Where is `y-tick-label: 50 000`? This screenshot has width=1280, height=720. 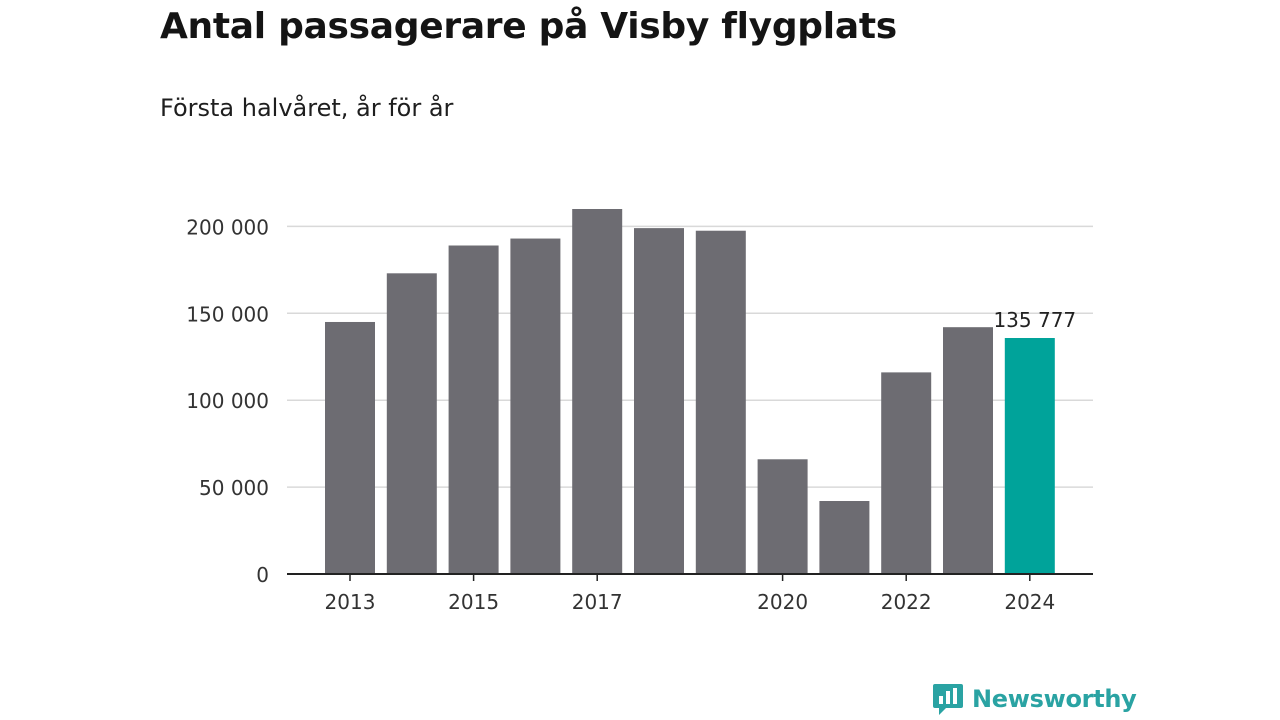
y-tick-label: 50 000 is located at coordinates (234, 488).